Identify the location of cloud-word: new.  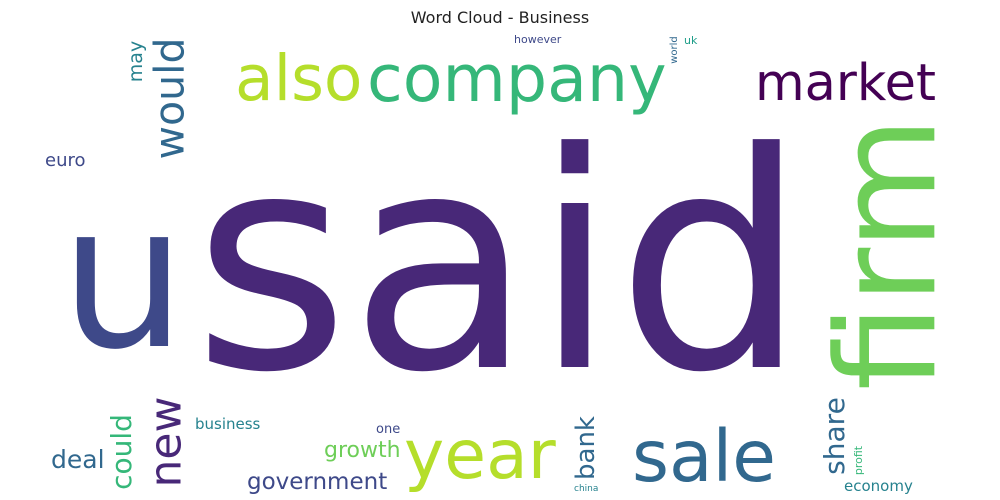
(165, 441).